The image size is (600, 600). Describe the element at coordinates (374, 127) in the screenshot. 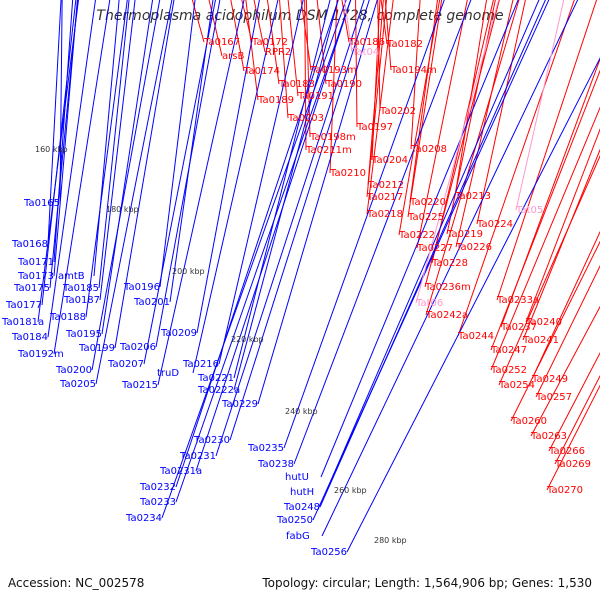

I see `forward-gene-label: Ta0197` at that location.